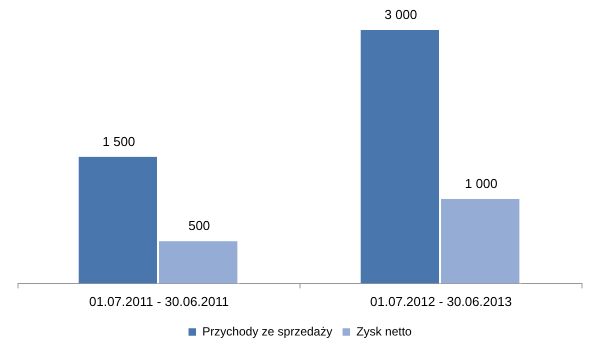  What do you see at coordinates (481, 184) in the screenshot?
I see `data-label: 1 000` at bounding box center [481, 184].